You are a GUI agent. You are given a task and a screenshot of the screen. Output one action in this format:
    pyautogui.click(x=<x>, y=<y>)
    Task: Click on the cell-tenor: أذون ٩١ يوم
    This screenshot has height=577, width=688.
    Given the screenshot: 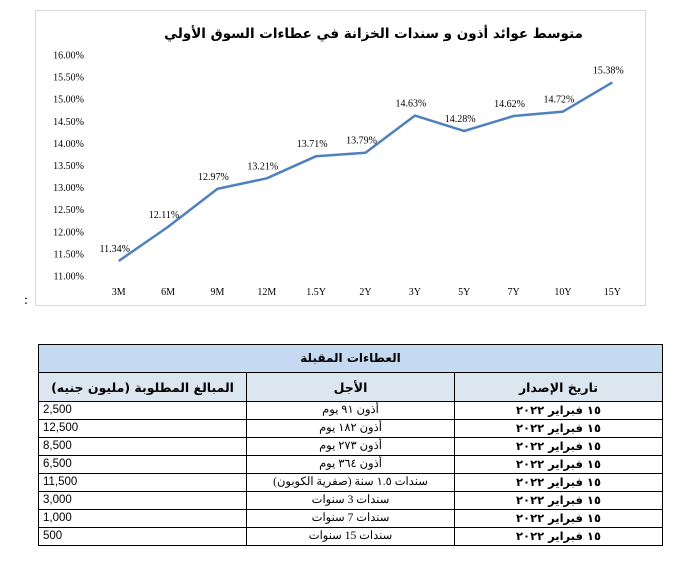 What is the action you would take?
    pyautogui.click(x=350, y=410)
    